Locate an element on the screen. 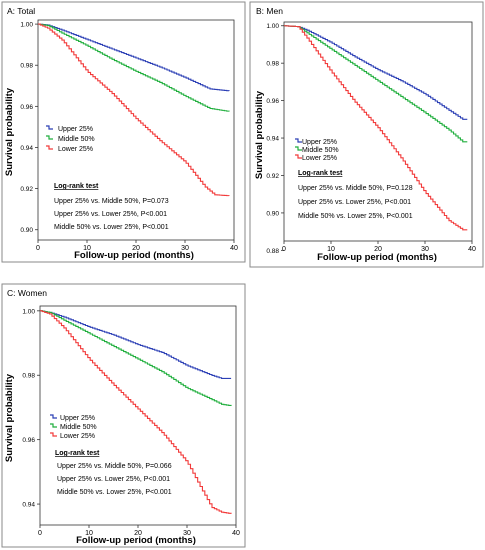 This screenshot has height=550, width=485. panel-title: B: Men is located at coordinates (269, 11).